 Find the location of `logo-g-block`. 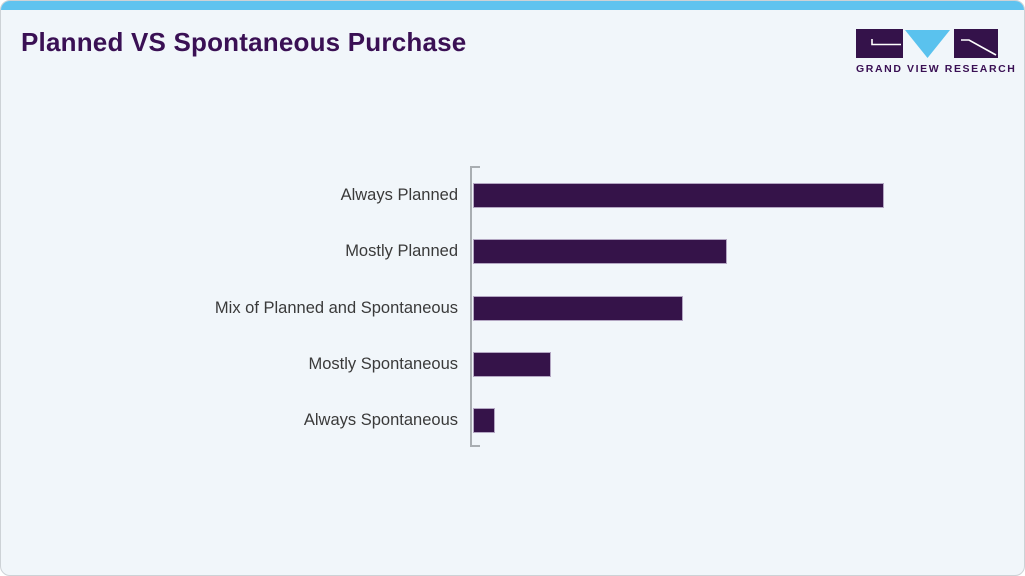

logo-g-block is located at coordinates (879, 43).